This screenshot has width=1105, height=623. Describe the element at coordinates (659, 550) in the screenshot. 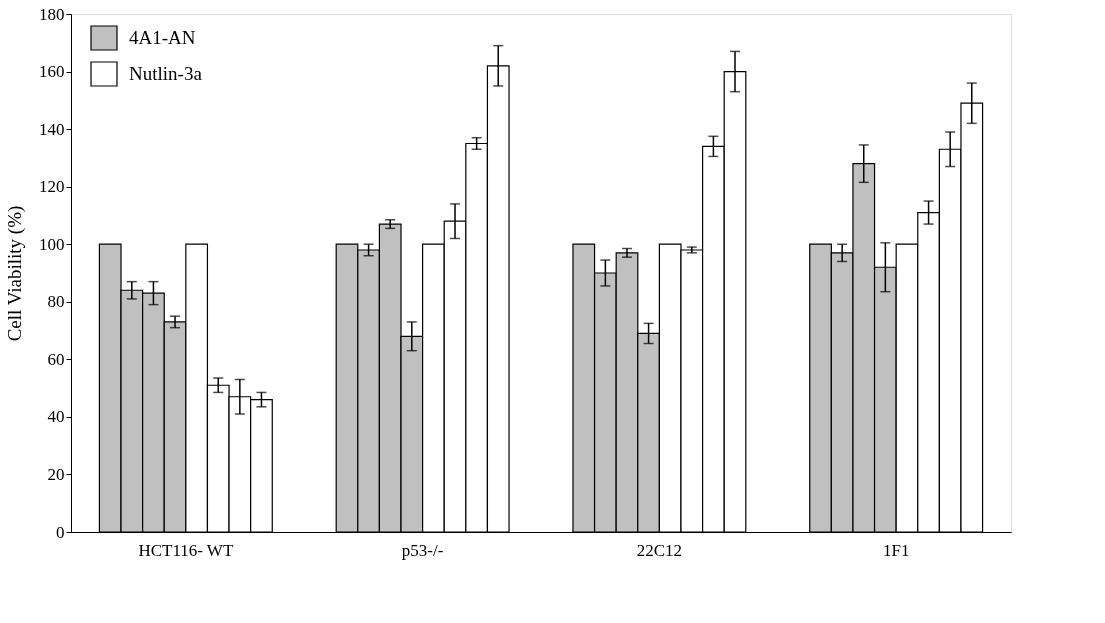

I see `x-tick-label: 22C12` at that location.